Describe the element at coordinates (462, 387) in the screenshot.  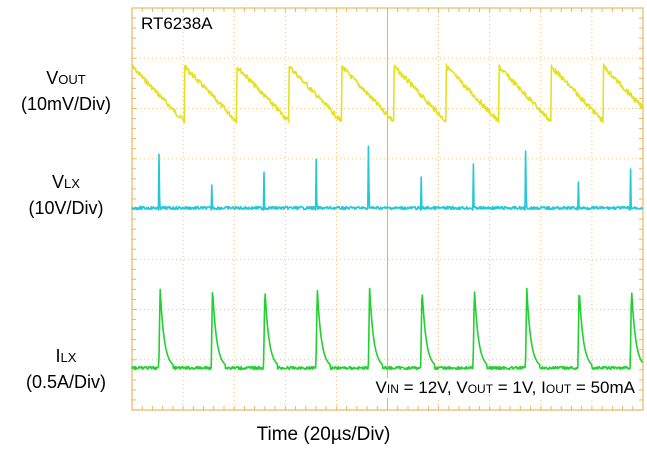
I see `vout-symbol: V` at that location.